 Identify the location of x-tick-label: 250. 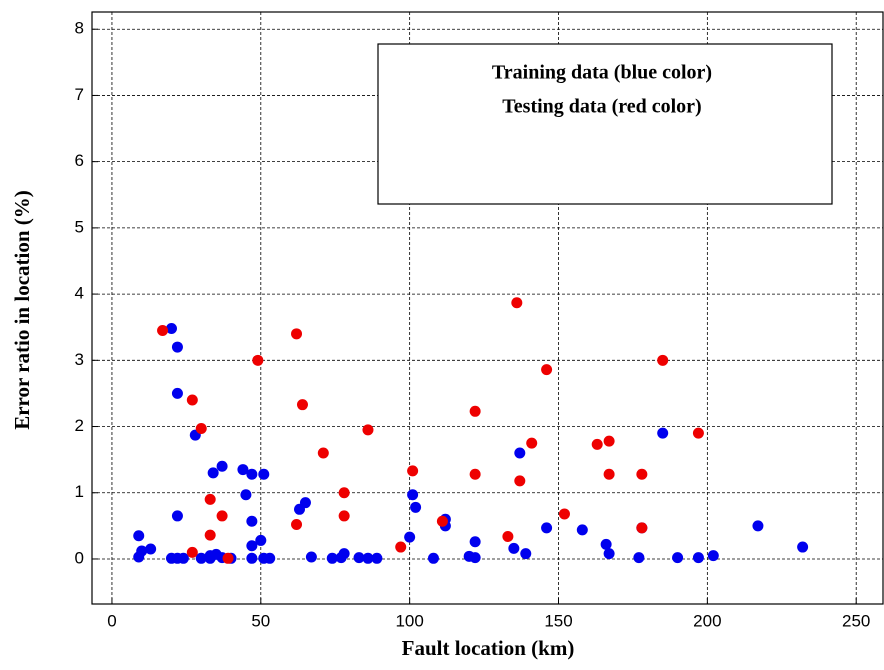
(856, 620).